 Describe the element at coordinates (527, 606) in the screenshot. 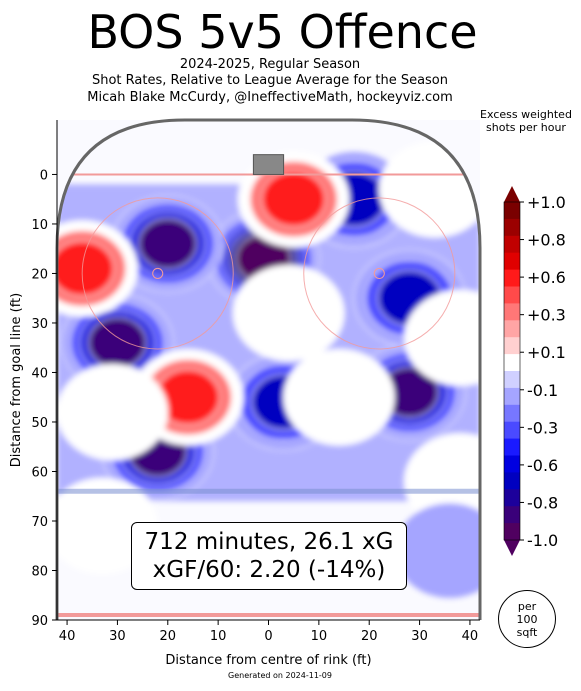

I see `per-label: per` at that location.